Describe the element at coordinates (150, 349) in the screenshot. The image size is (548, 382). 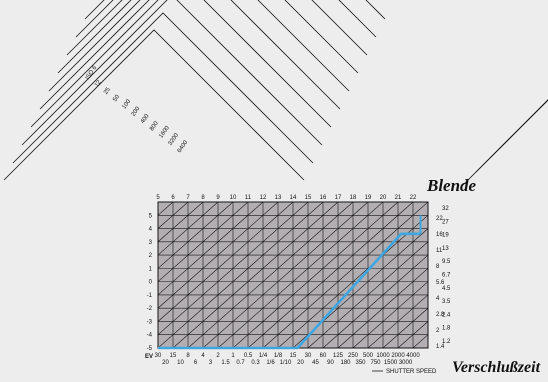
I see `y-tick-label: -5` at that location.